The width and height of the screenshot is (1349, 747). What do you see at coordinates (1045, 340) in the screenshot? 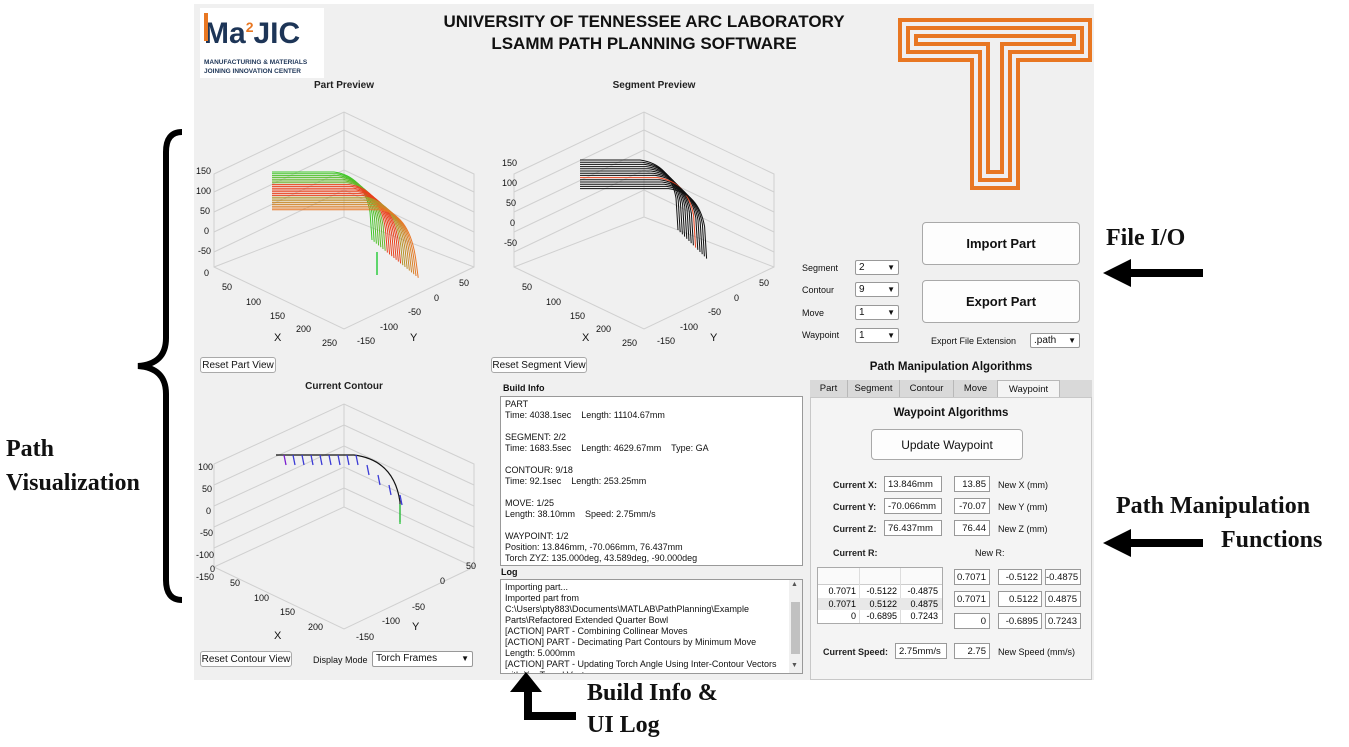
I see `export-ext-value: .path` at bounding box center [1045, 340].